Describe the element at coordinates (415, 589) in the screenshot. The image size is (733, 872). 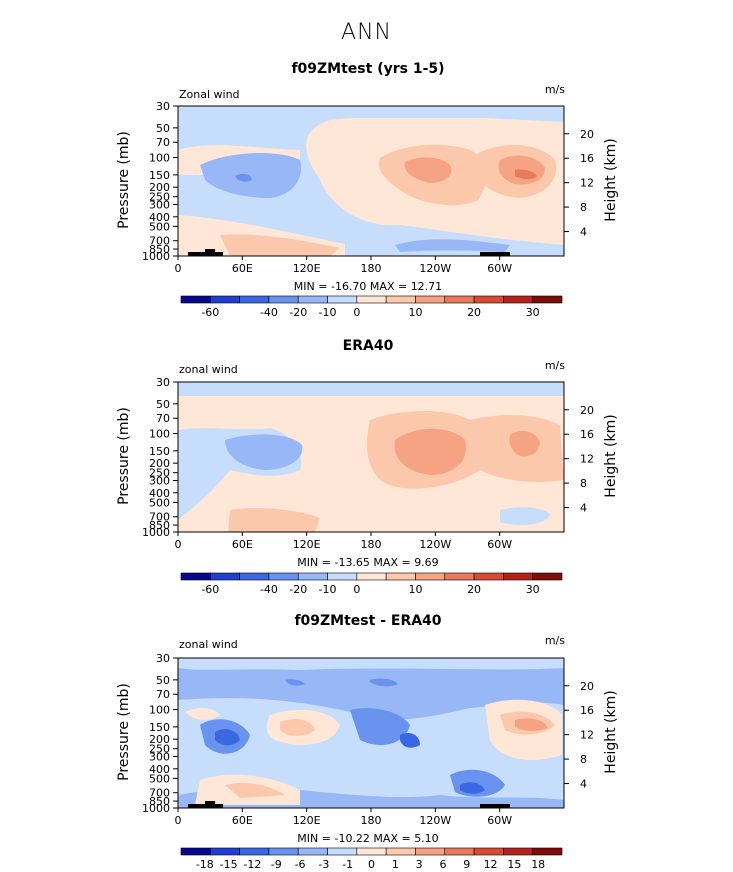
I see `colorbar-label: 10` at that location.